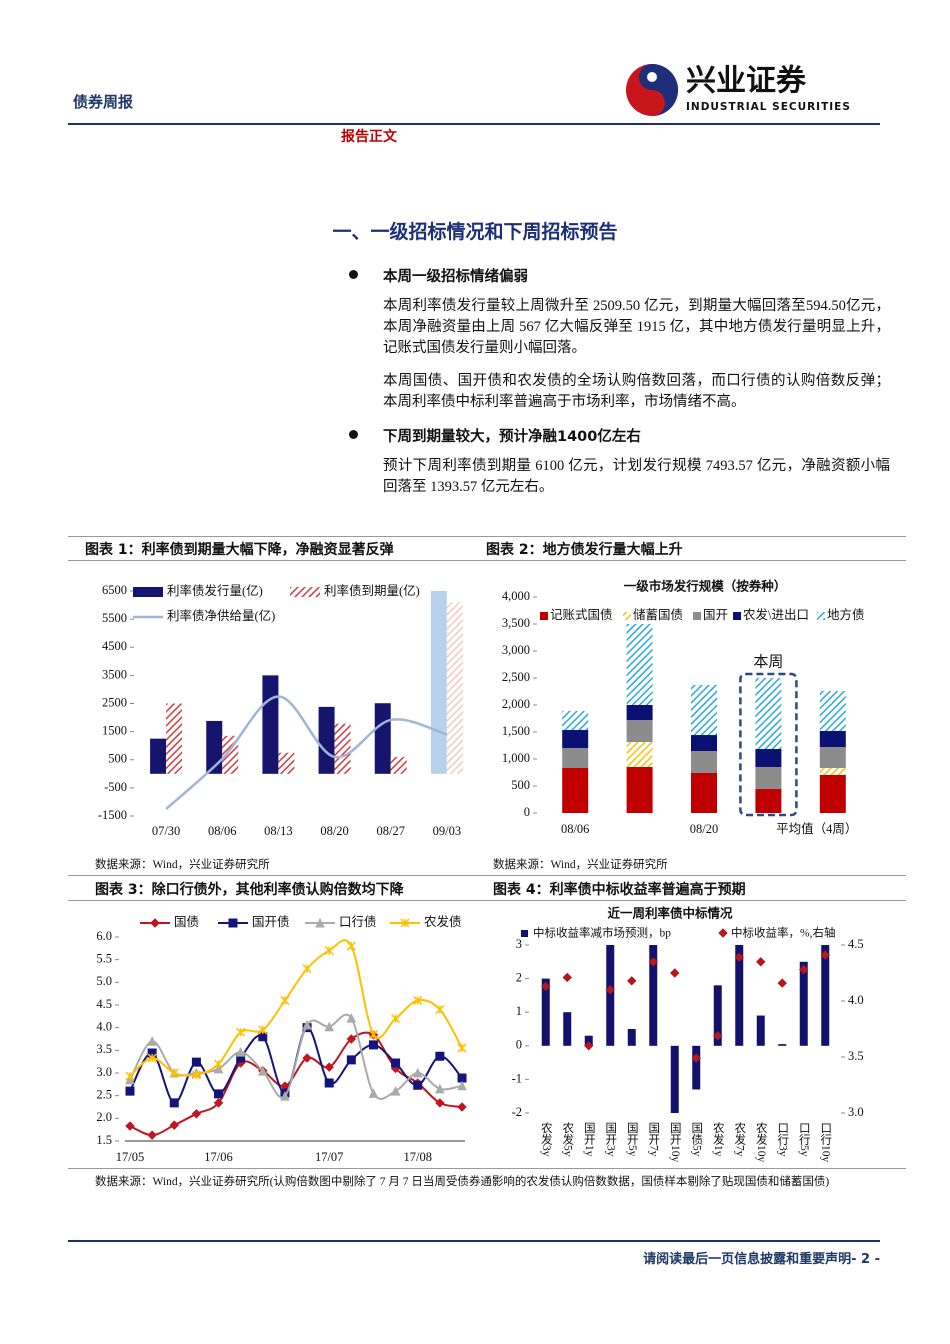 The image size is (950, 1344). Describe the element at coordinates (632, 1139) in the screenshot. I see `x-tick-label: 国开5y` at that location.